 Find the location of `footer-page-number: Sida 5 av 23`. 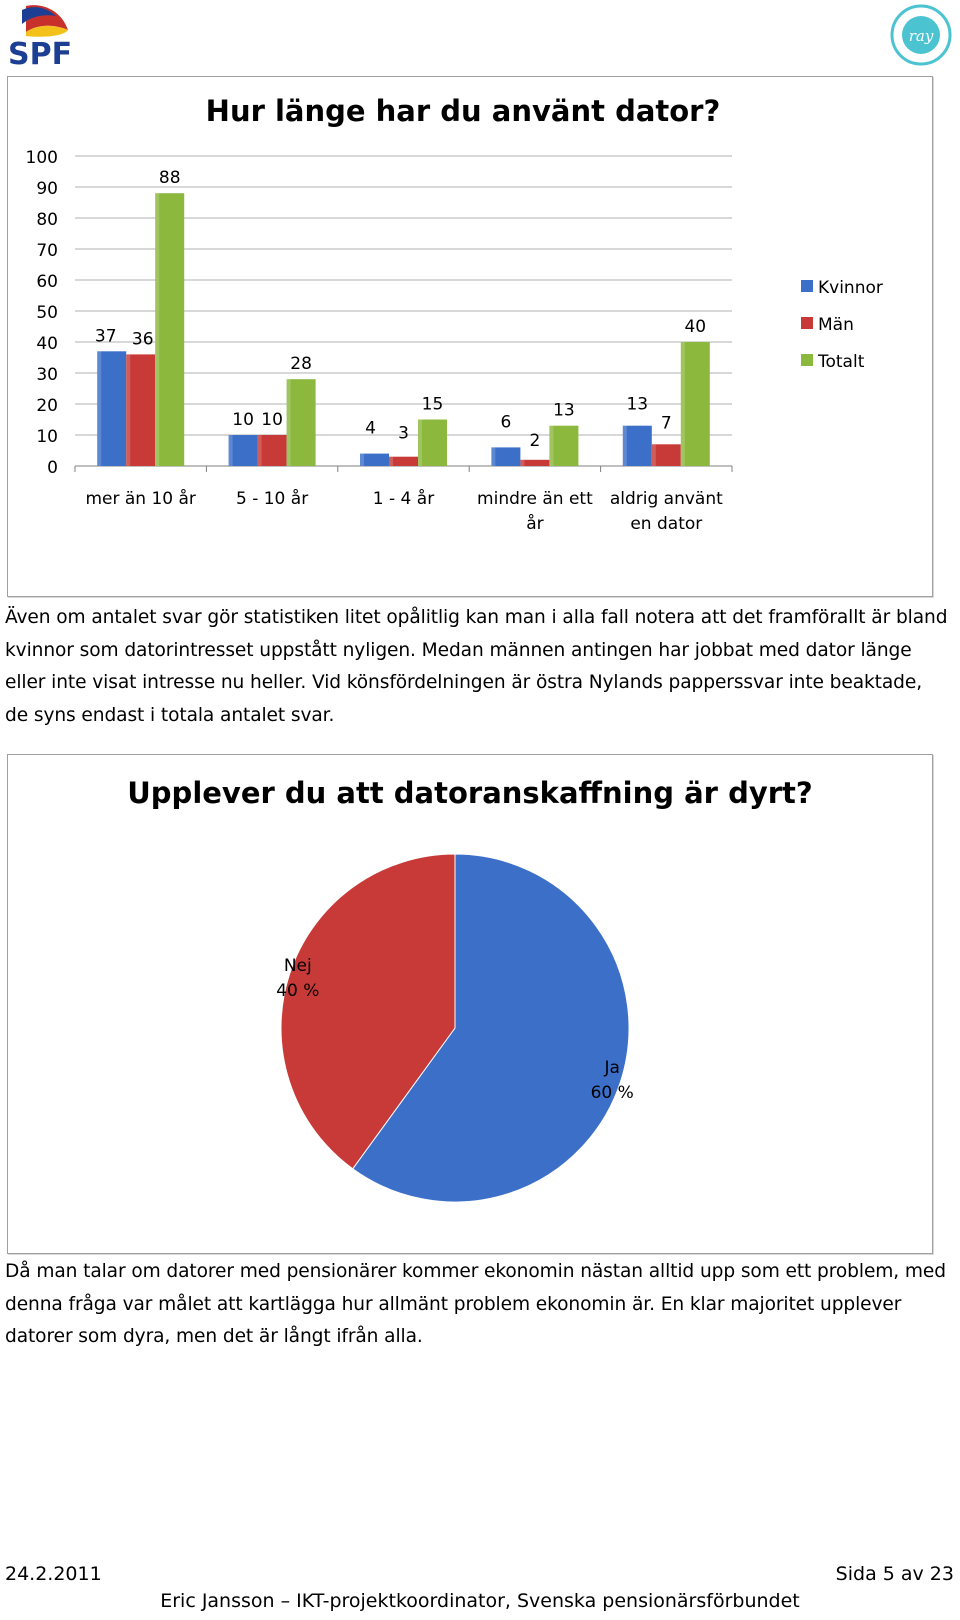

footer-page-number: Sida 5 av 23 is located at coordinates (894, 1574).